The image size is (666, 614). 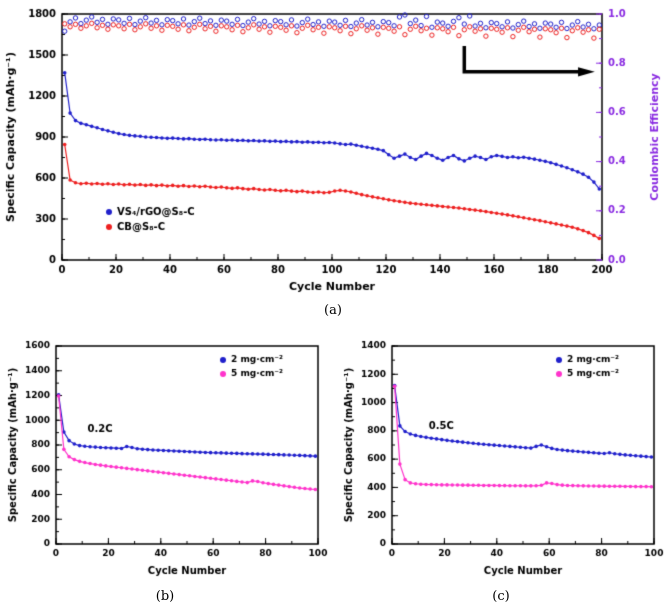 I want to click on panel-a-label: (a), so click(x=333, y=310).